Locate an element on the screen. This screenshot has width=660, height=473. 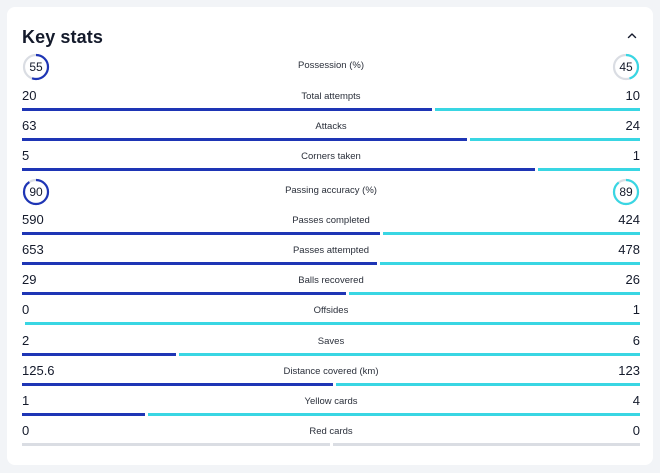
home-value: 5 is located at coordinates (26, 155).